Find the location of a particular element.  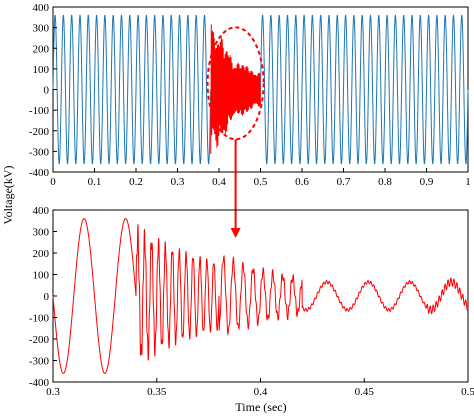

x-tick-label-8: 0.8 is located at coordinates (385, 182).